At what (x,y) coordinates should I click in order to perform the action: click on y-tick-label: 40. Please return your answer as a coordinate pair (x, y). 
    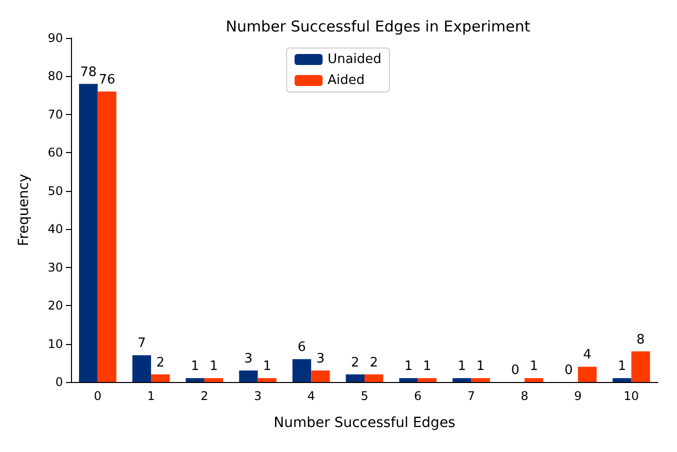
    Looking at the image, I should click on (55, 229).